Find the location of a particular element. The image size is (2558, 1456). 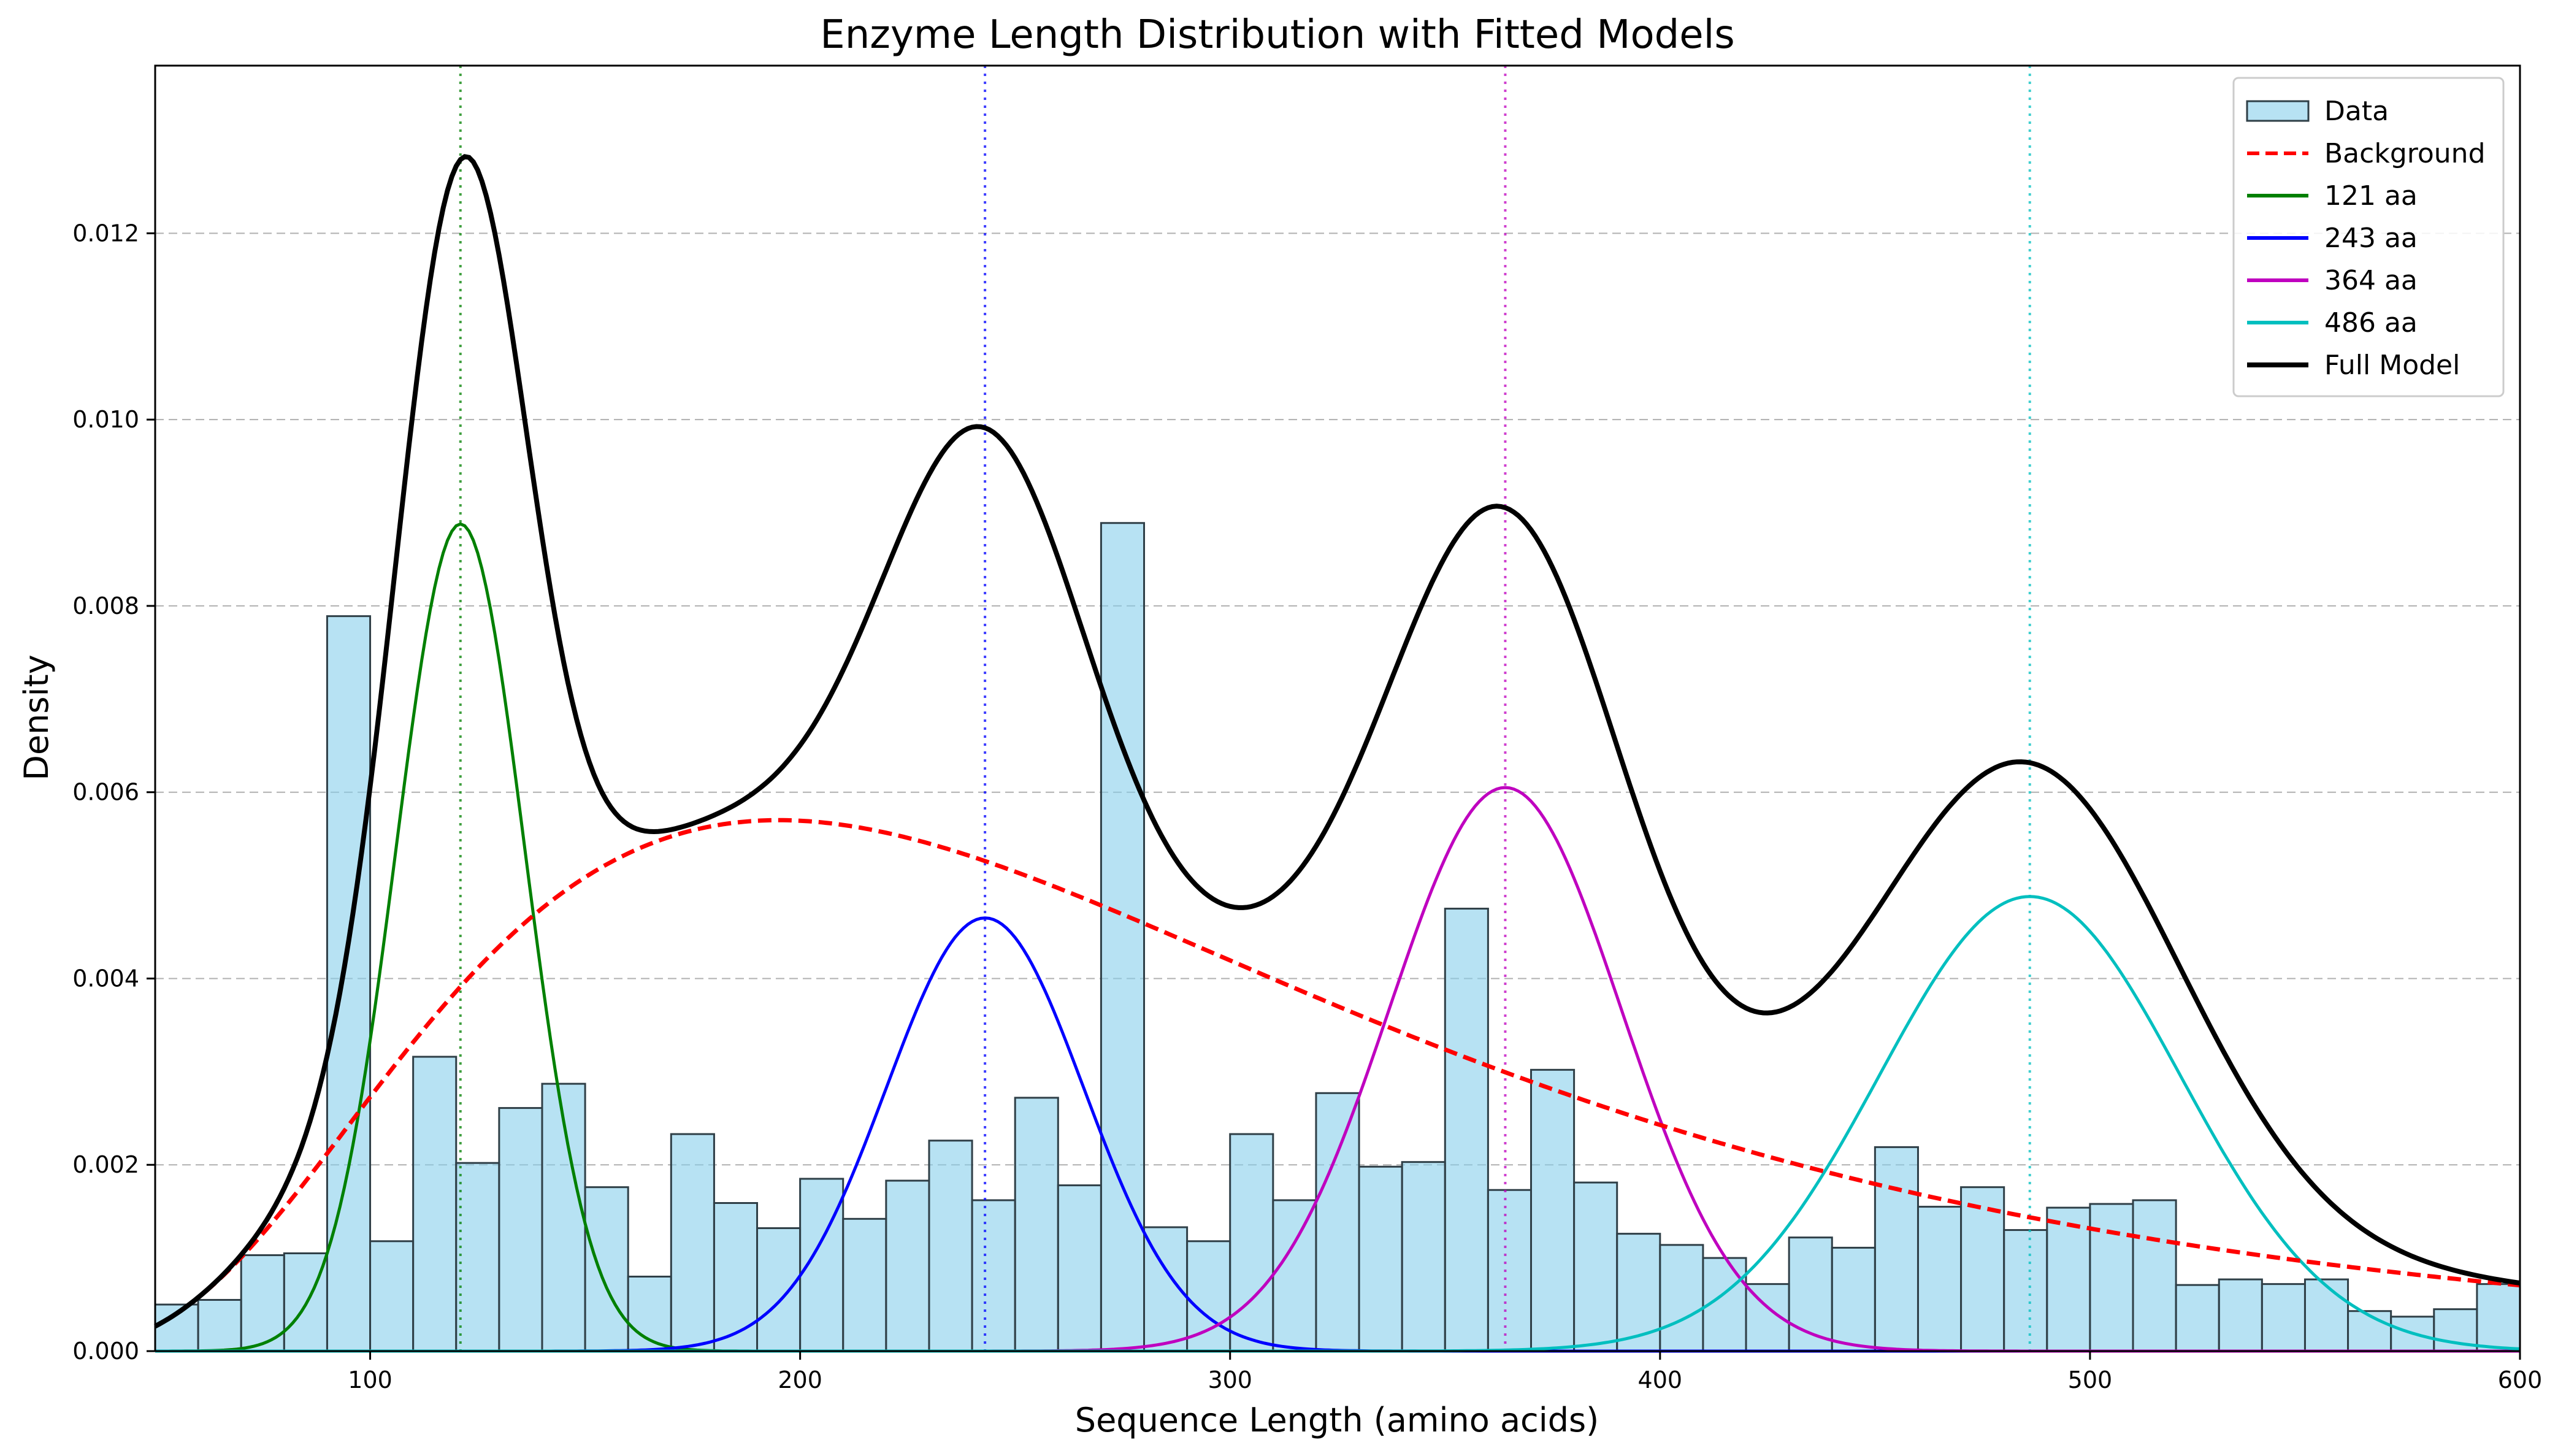

legend-label: Data is located at coordinates (2356, 111).